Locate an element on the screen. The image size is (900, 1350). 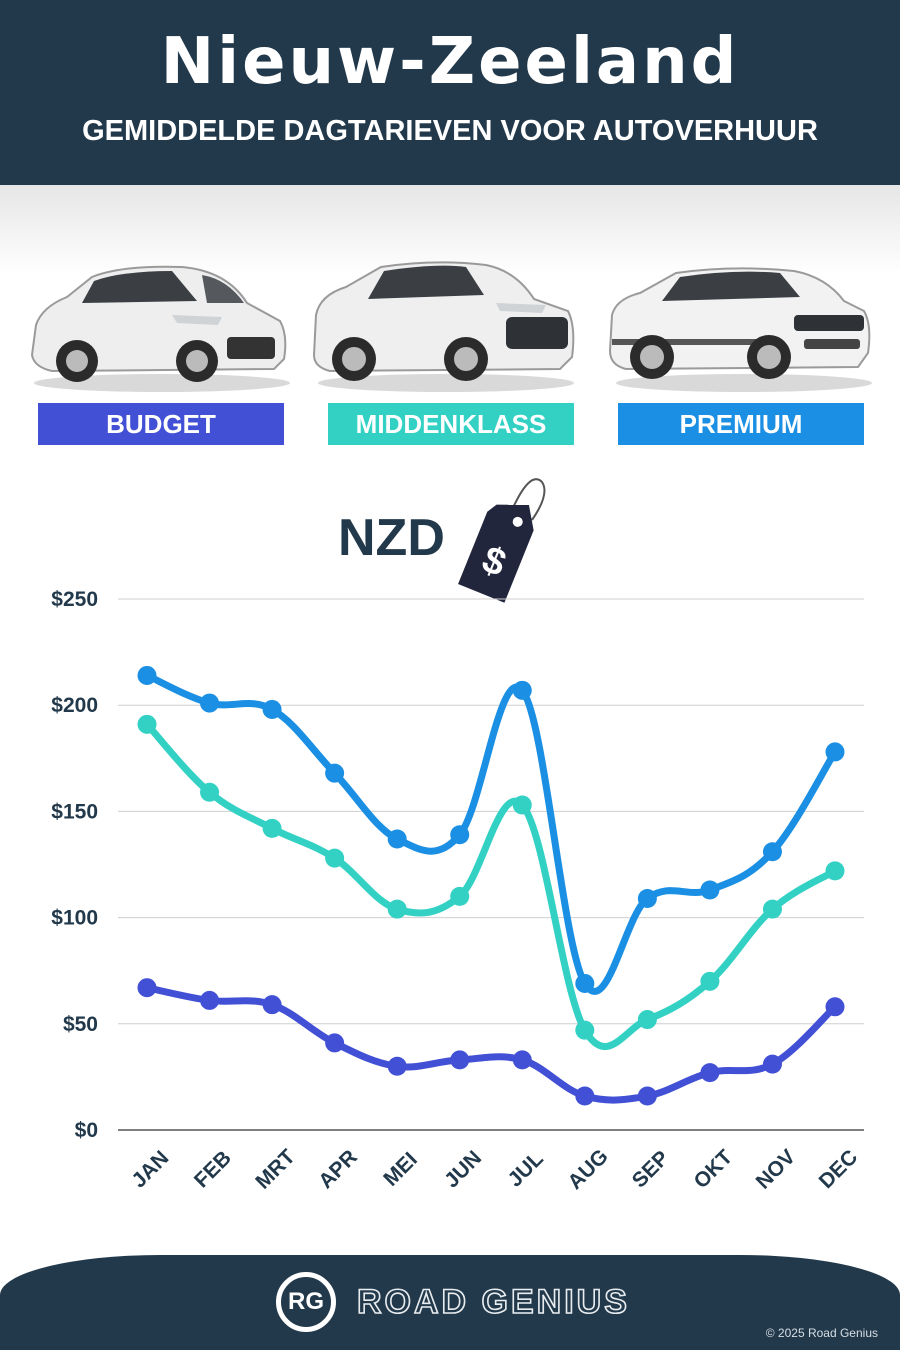
x-tick-label: SEP is located at coordinates (651, 1169).